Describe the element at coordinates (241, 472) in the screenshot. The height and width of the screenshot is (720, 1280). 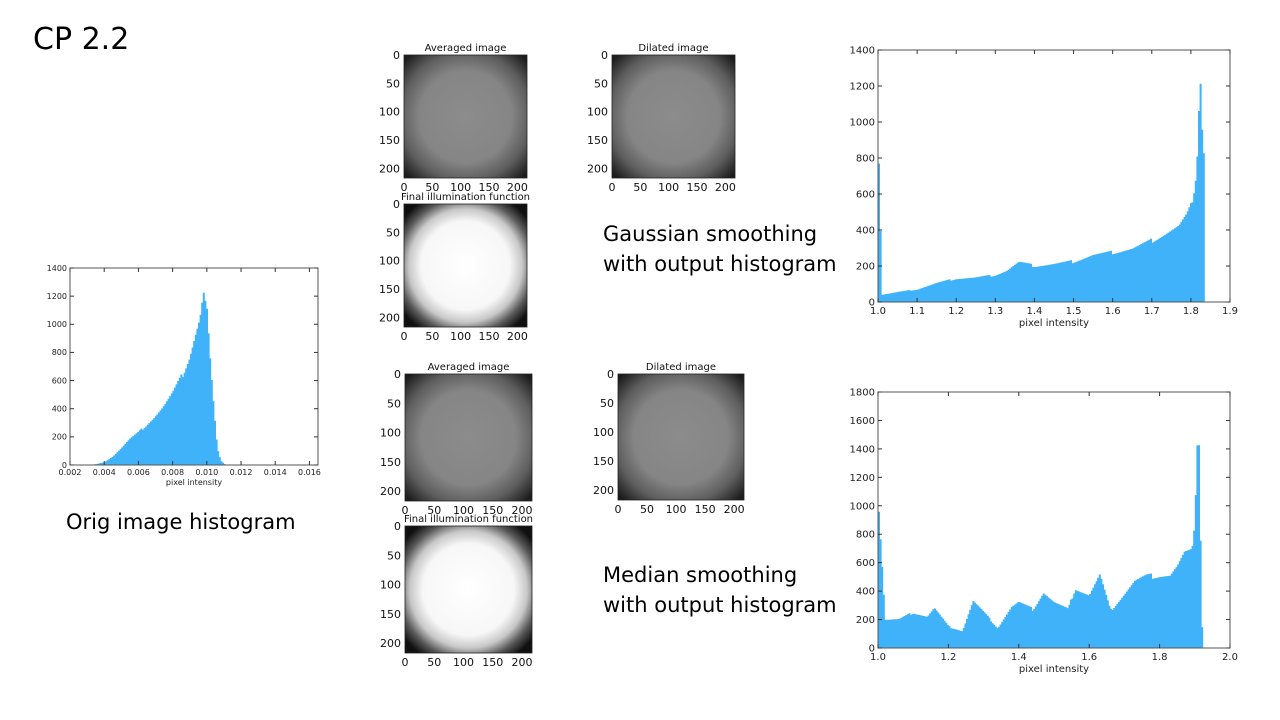
I see `x-tick-label: 0.012` at that location.